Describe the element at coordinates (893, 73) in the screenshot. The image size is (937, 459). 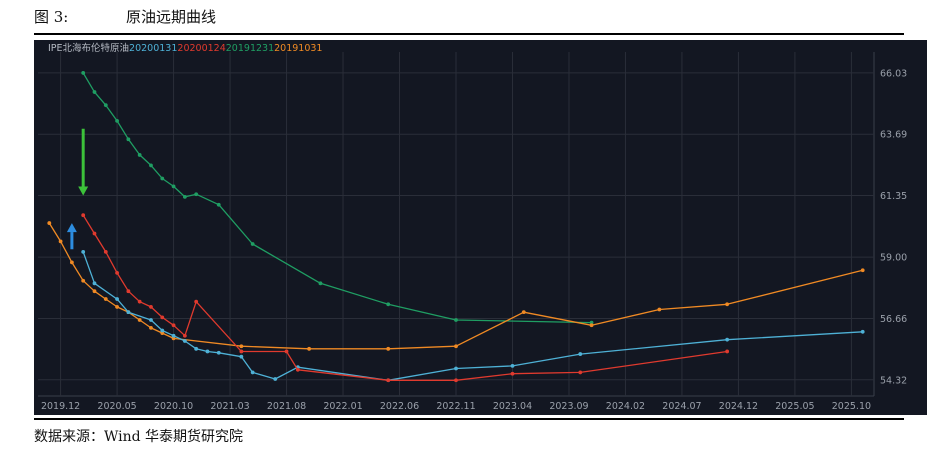
I see `y-tick-label: 66.03` at that location.